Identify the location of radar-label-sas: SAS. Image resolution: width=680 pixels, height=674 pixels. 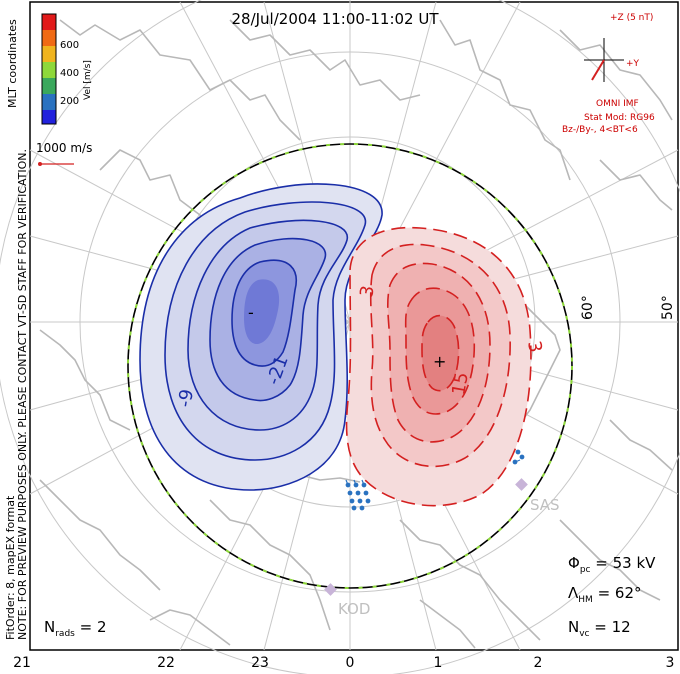
(545, 505).